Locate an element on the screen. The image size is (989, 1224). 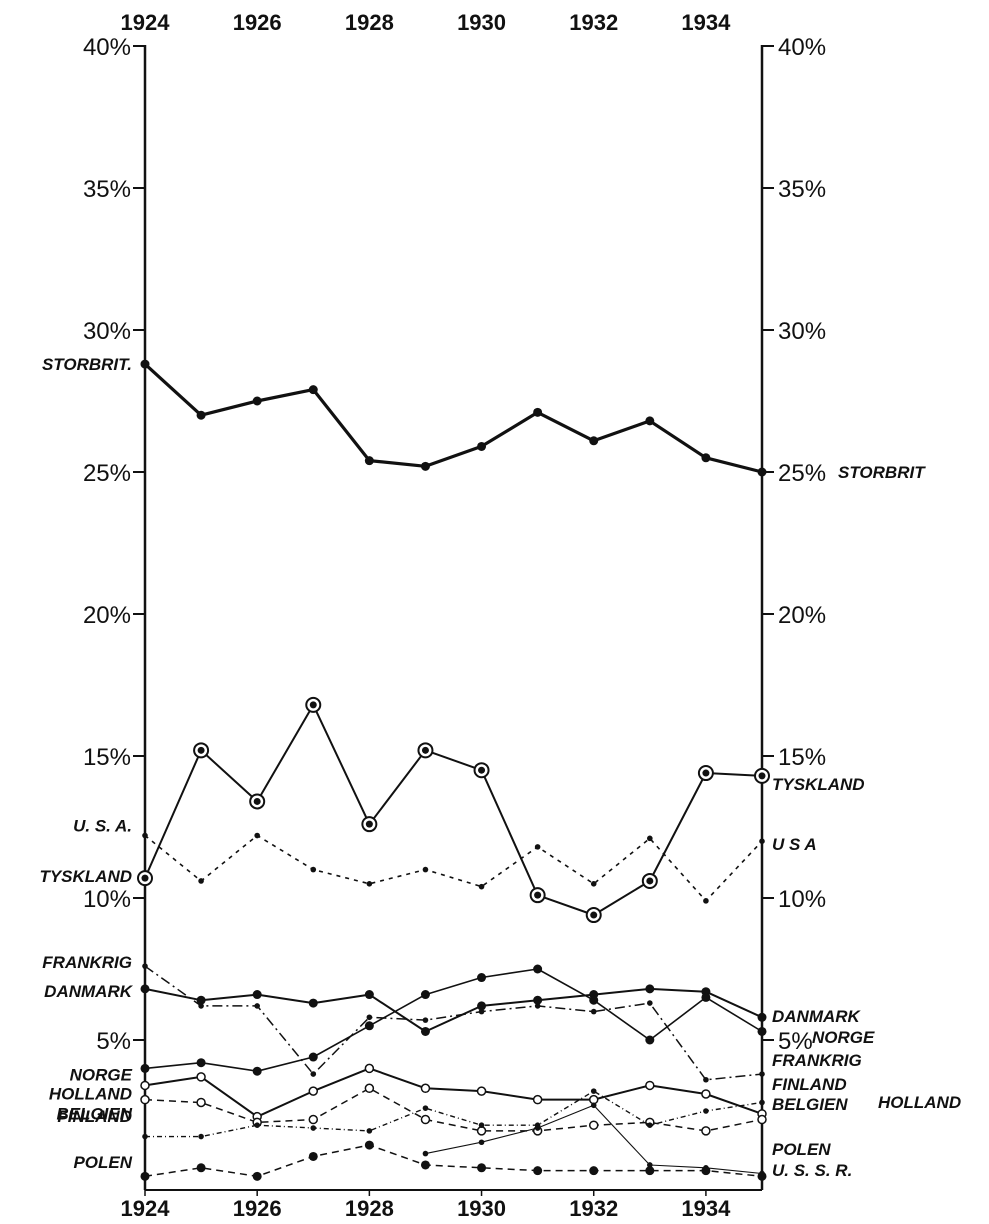
series-line-norge is located at coordinates (453, 1020).